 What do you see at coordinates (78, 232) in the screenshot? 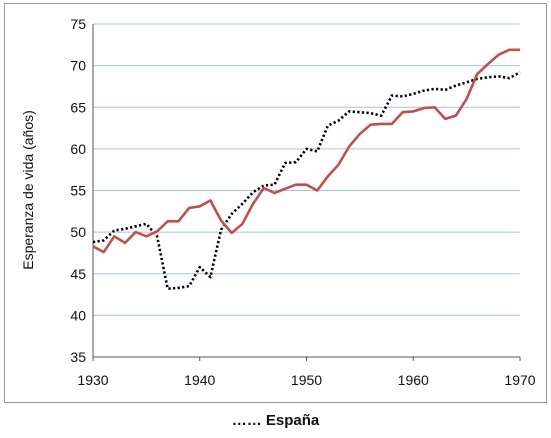
I see `y-tick-label-50: 50` at bounding box center [78, 232].